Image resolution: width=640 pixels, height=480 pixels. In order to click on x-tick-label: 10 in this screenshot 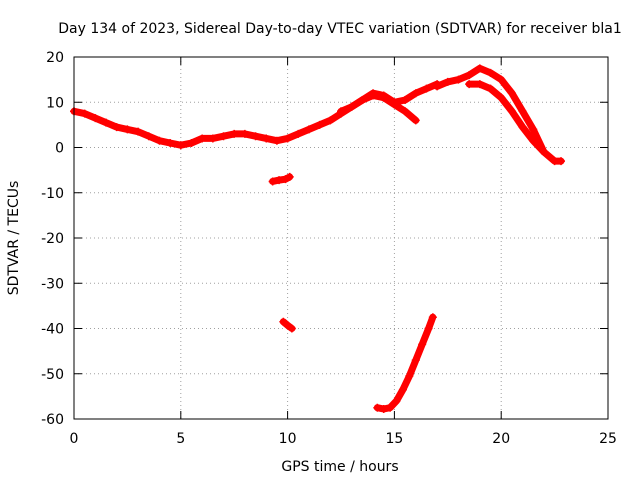, I will do `click(288, 439)`.